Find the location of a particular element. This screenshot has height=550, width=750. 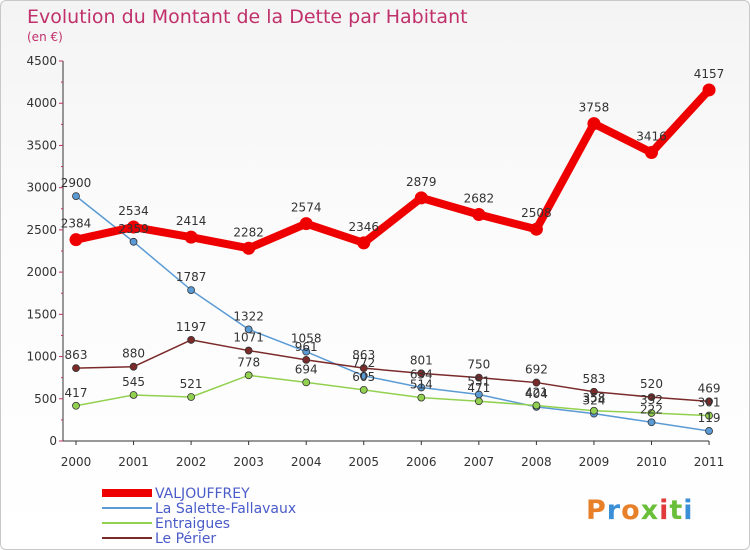

data-label: 222 is located at coordinates (651, 409).